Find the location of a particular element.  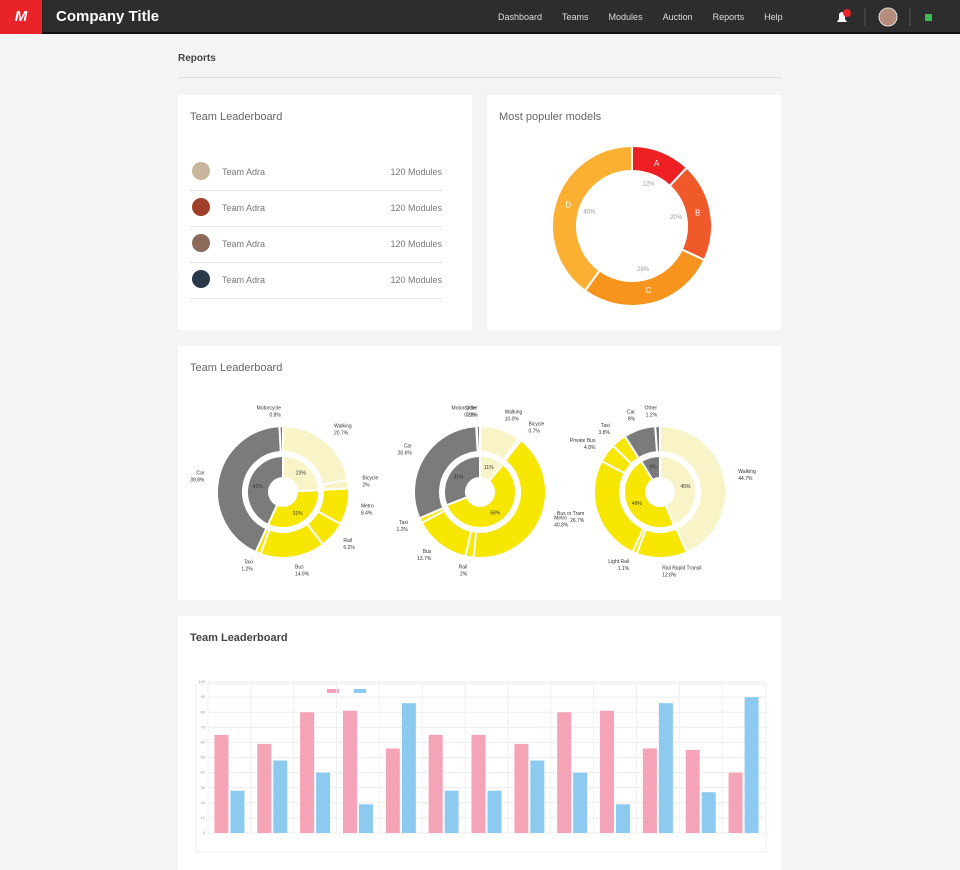

segment-value: 49% is located at coordinates (637, 504).